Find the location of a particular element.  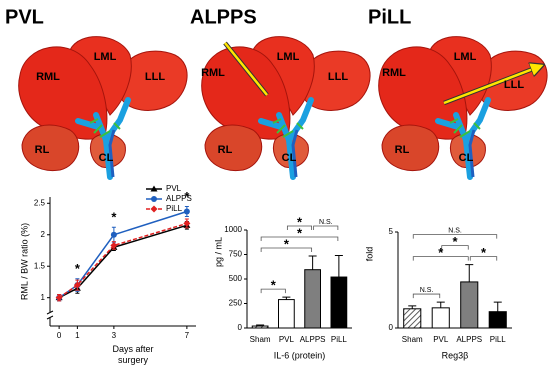

y-tick-label: 500 is located at coordinates (236, 278).